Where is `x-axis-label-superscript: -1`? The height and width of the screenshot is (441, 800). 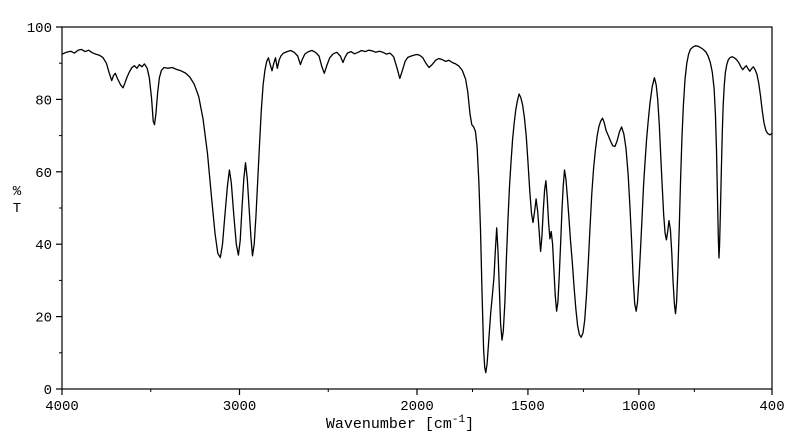
x-axis-label-superscript: -1 is located at coordinates (458, 420).